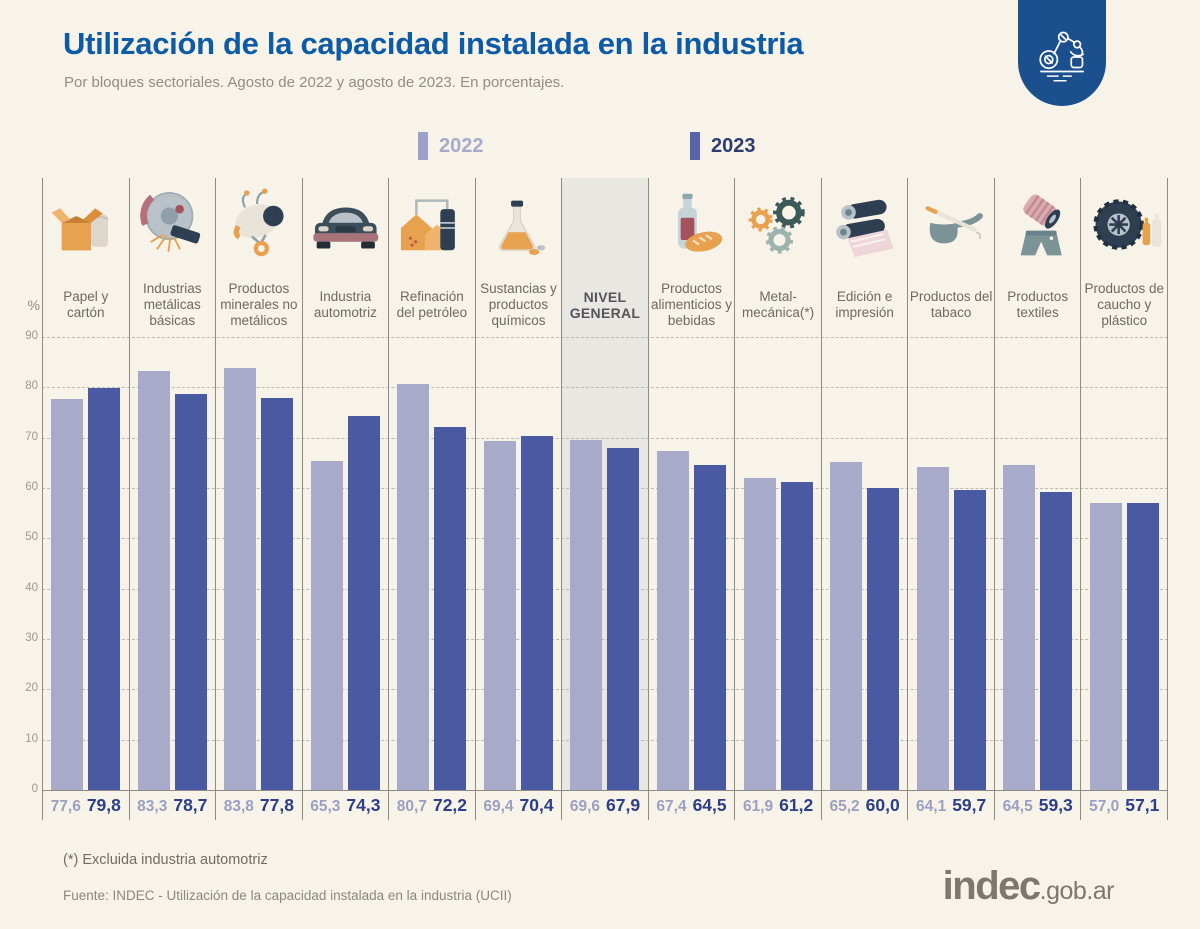  Describe the element at coordinates (951, 227) in the screenshot. I see `tobacco-pipe-icon` at that location.